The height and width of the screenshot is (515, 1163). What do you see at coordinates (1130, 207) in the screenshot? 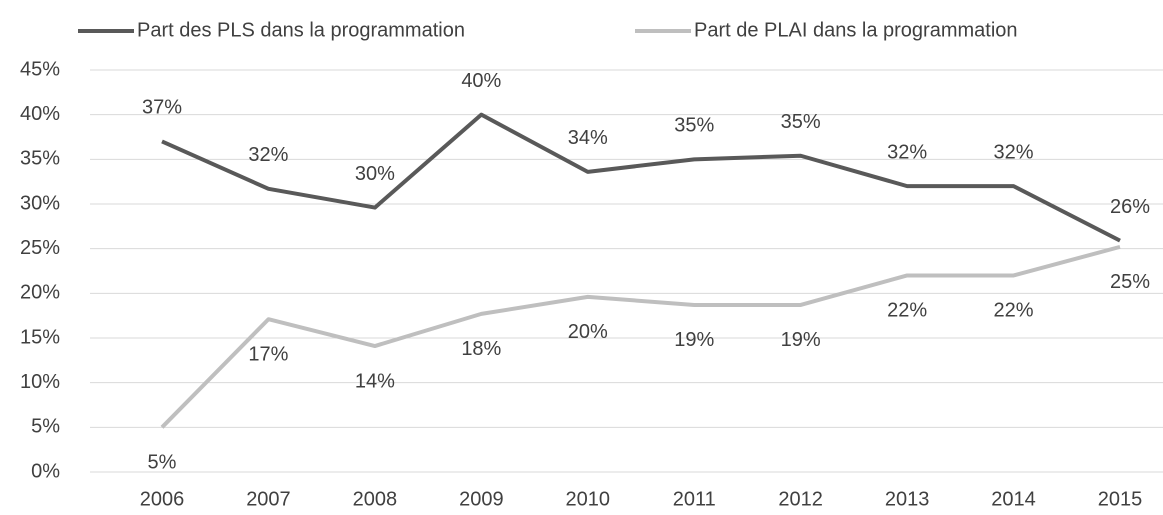
I see `data-label: 26%` at bounding box center [1130, 207].